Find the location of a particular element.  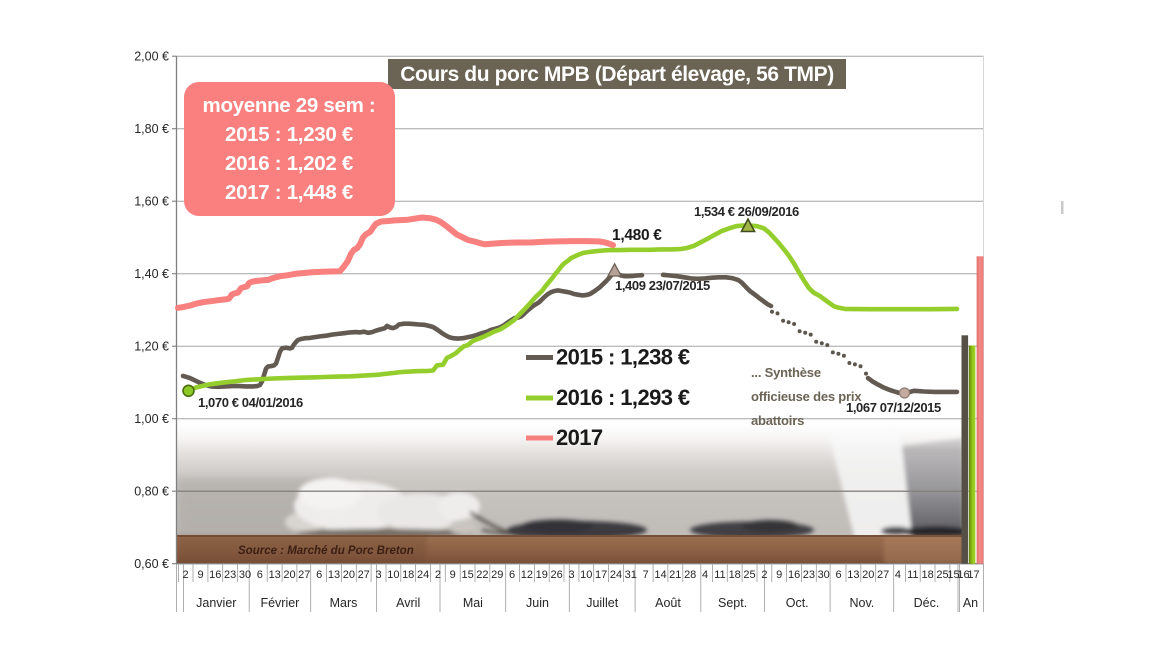

svg-text: Mars is located at coordinates (344, 603).